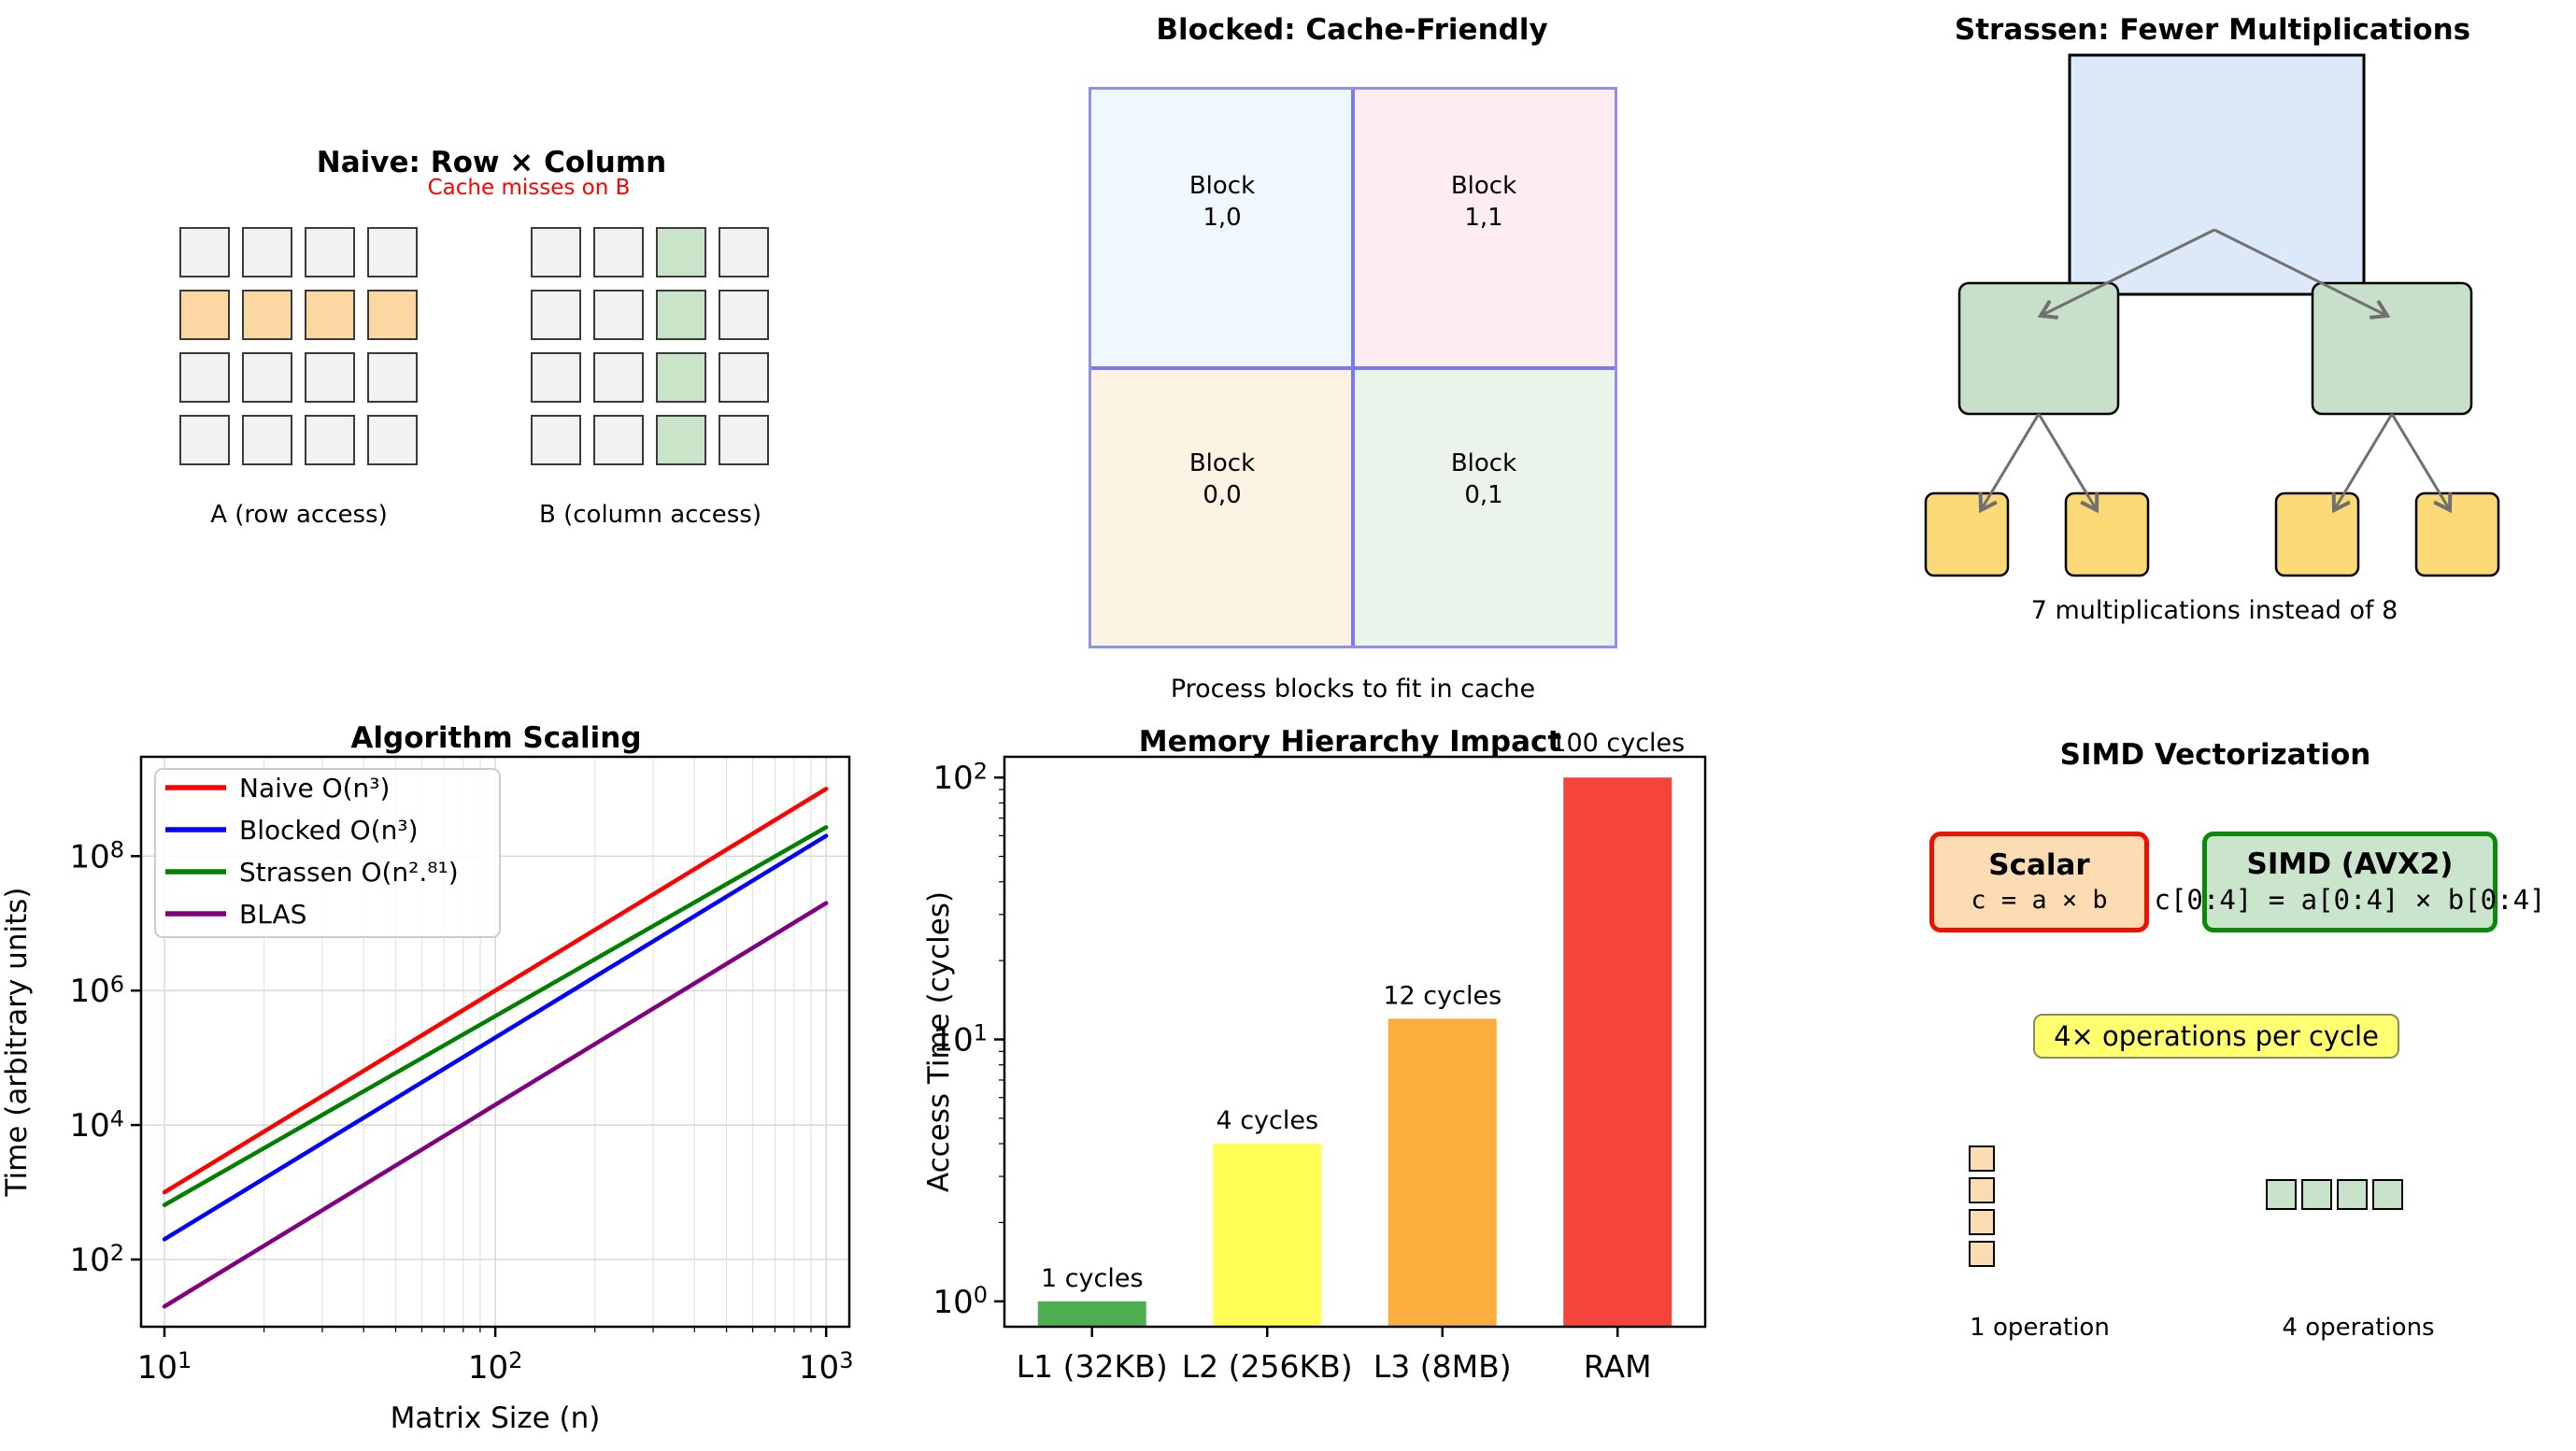  Describe the element at coordinates (2217, 174) in the screenshot. I see `root-matrix-node` at that location.